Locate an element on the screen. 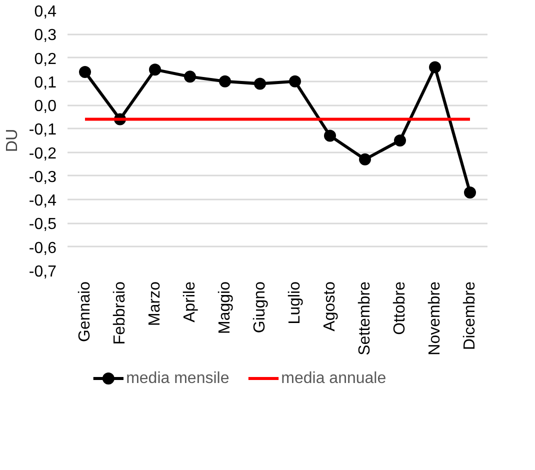 The width and height of the screenshot is (535, 470). x-tick-label: Settembre is located at coordinates (365, 318).